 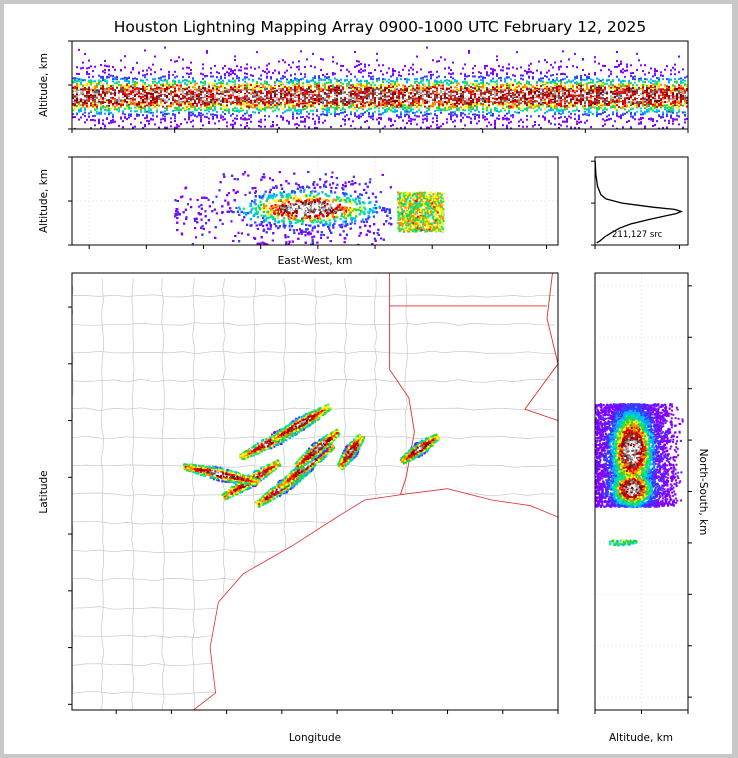 I want to click on ns-profile-xlabel: Altitude, km, so click(x=641, y=738).